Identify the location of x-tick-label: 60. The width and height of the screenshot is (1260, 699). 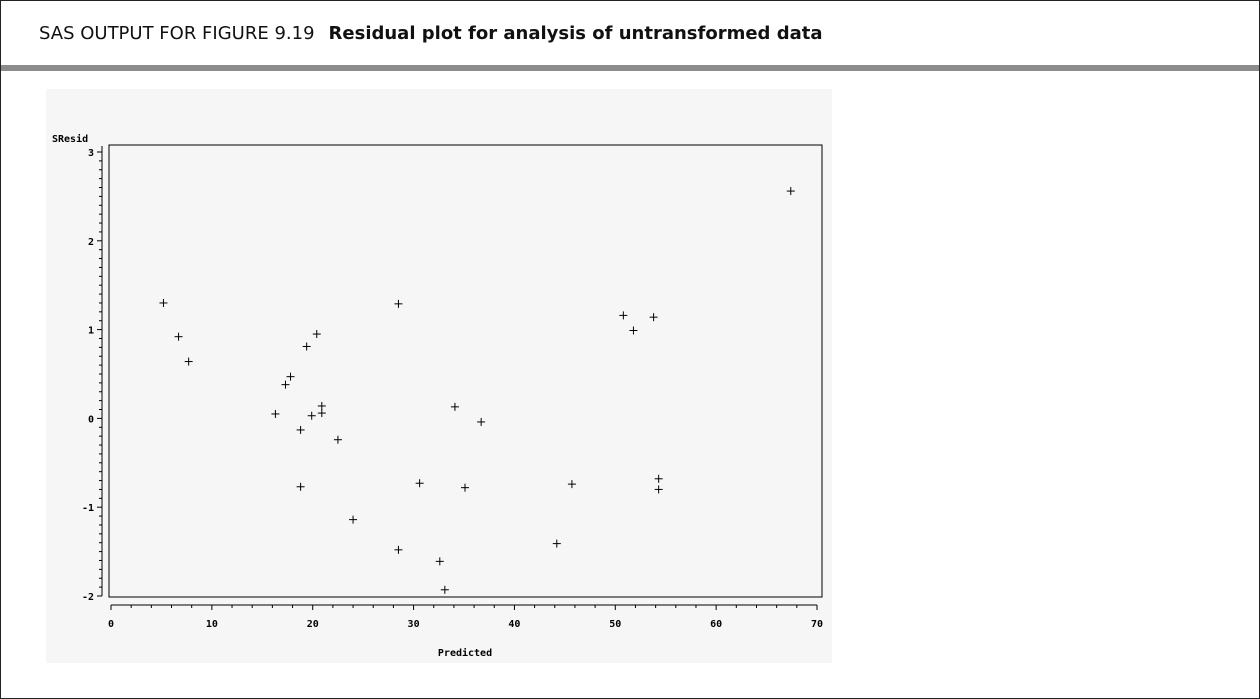
(716, 624).